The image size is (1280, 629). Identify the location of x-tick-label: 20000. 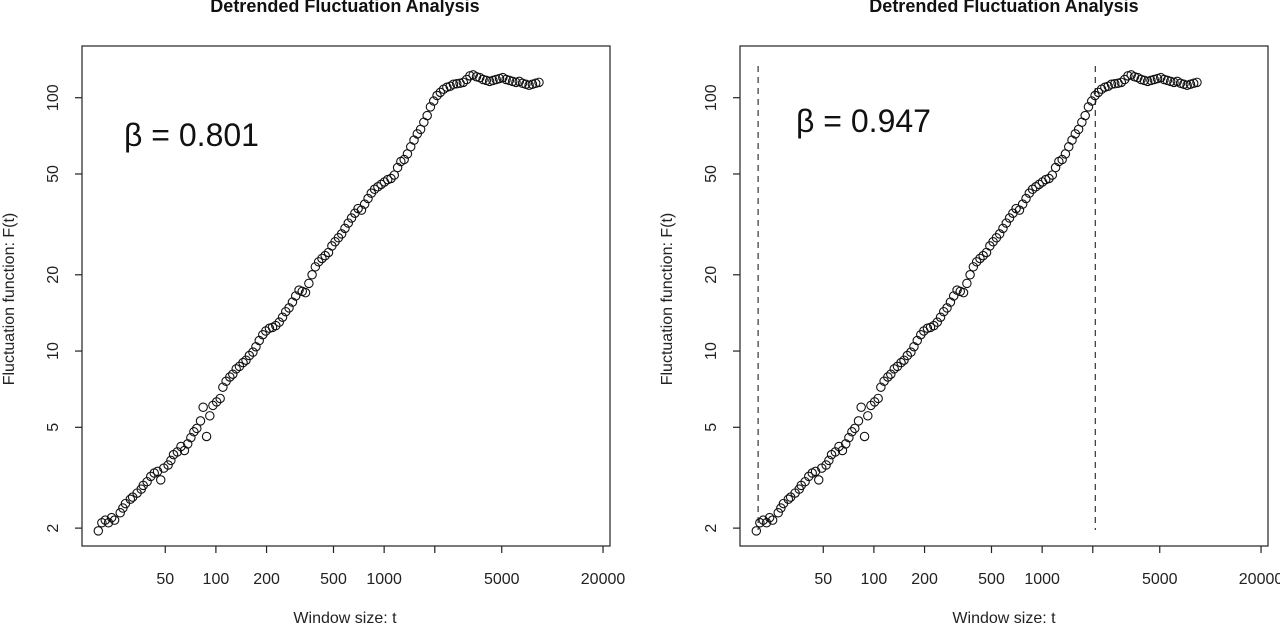
(1259, 579).